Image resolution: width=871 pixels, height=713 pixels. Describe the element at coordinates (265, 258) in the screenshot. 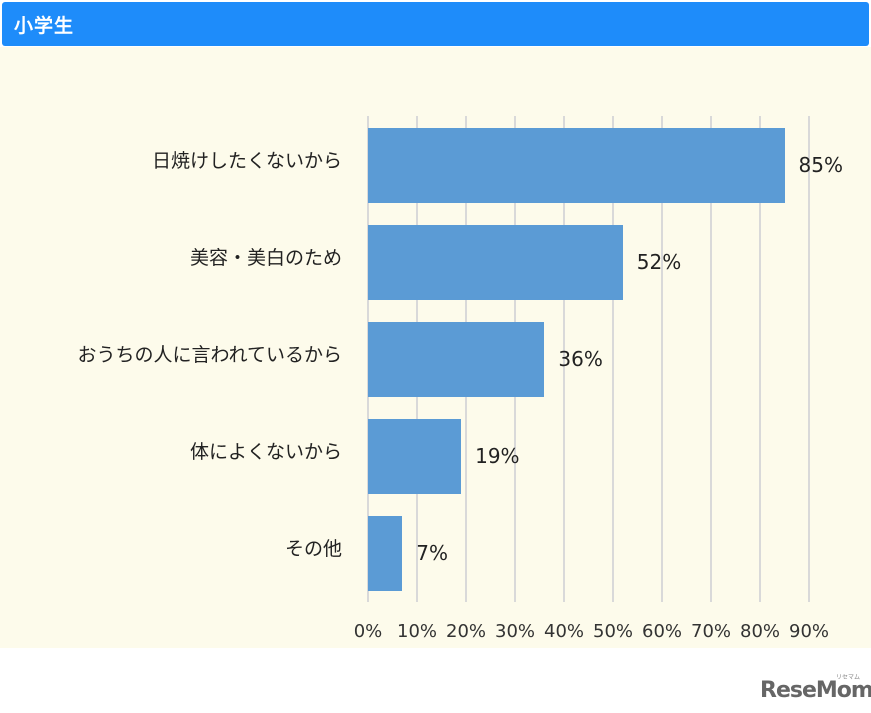

I see `category-label: 美容・美白のため` at that location.